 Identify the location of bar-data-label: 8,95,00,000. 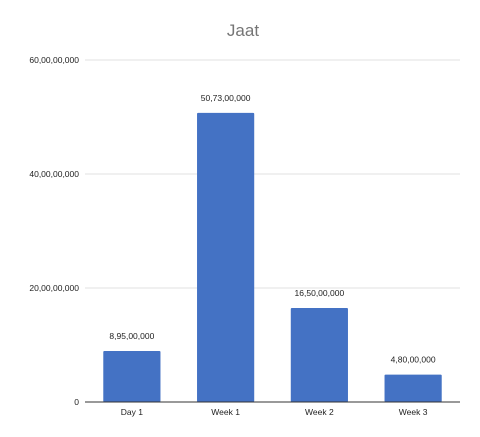
(131, 336).